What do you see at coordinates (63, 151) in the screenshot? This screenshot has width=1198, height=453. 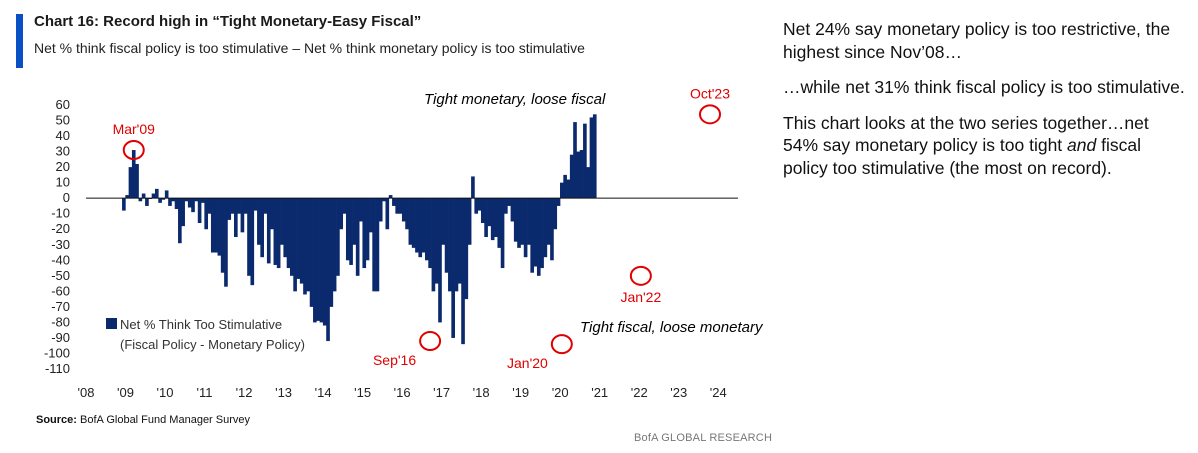 I see `y-tick-label: 30` at bounding box center [63, 151].